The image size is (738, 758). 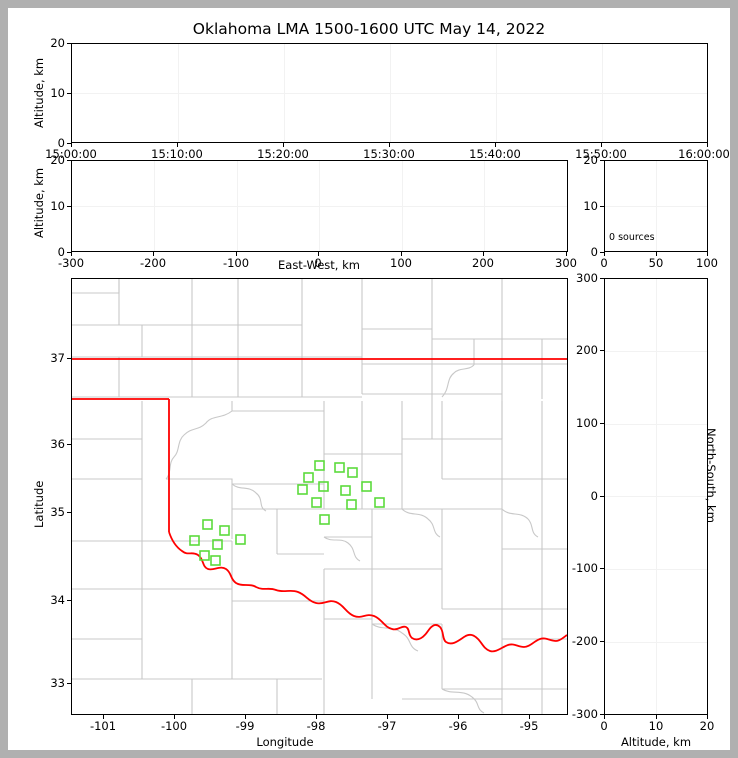 I want to click on x-tick-label: 0, so click(x=604, y=726).